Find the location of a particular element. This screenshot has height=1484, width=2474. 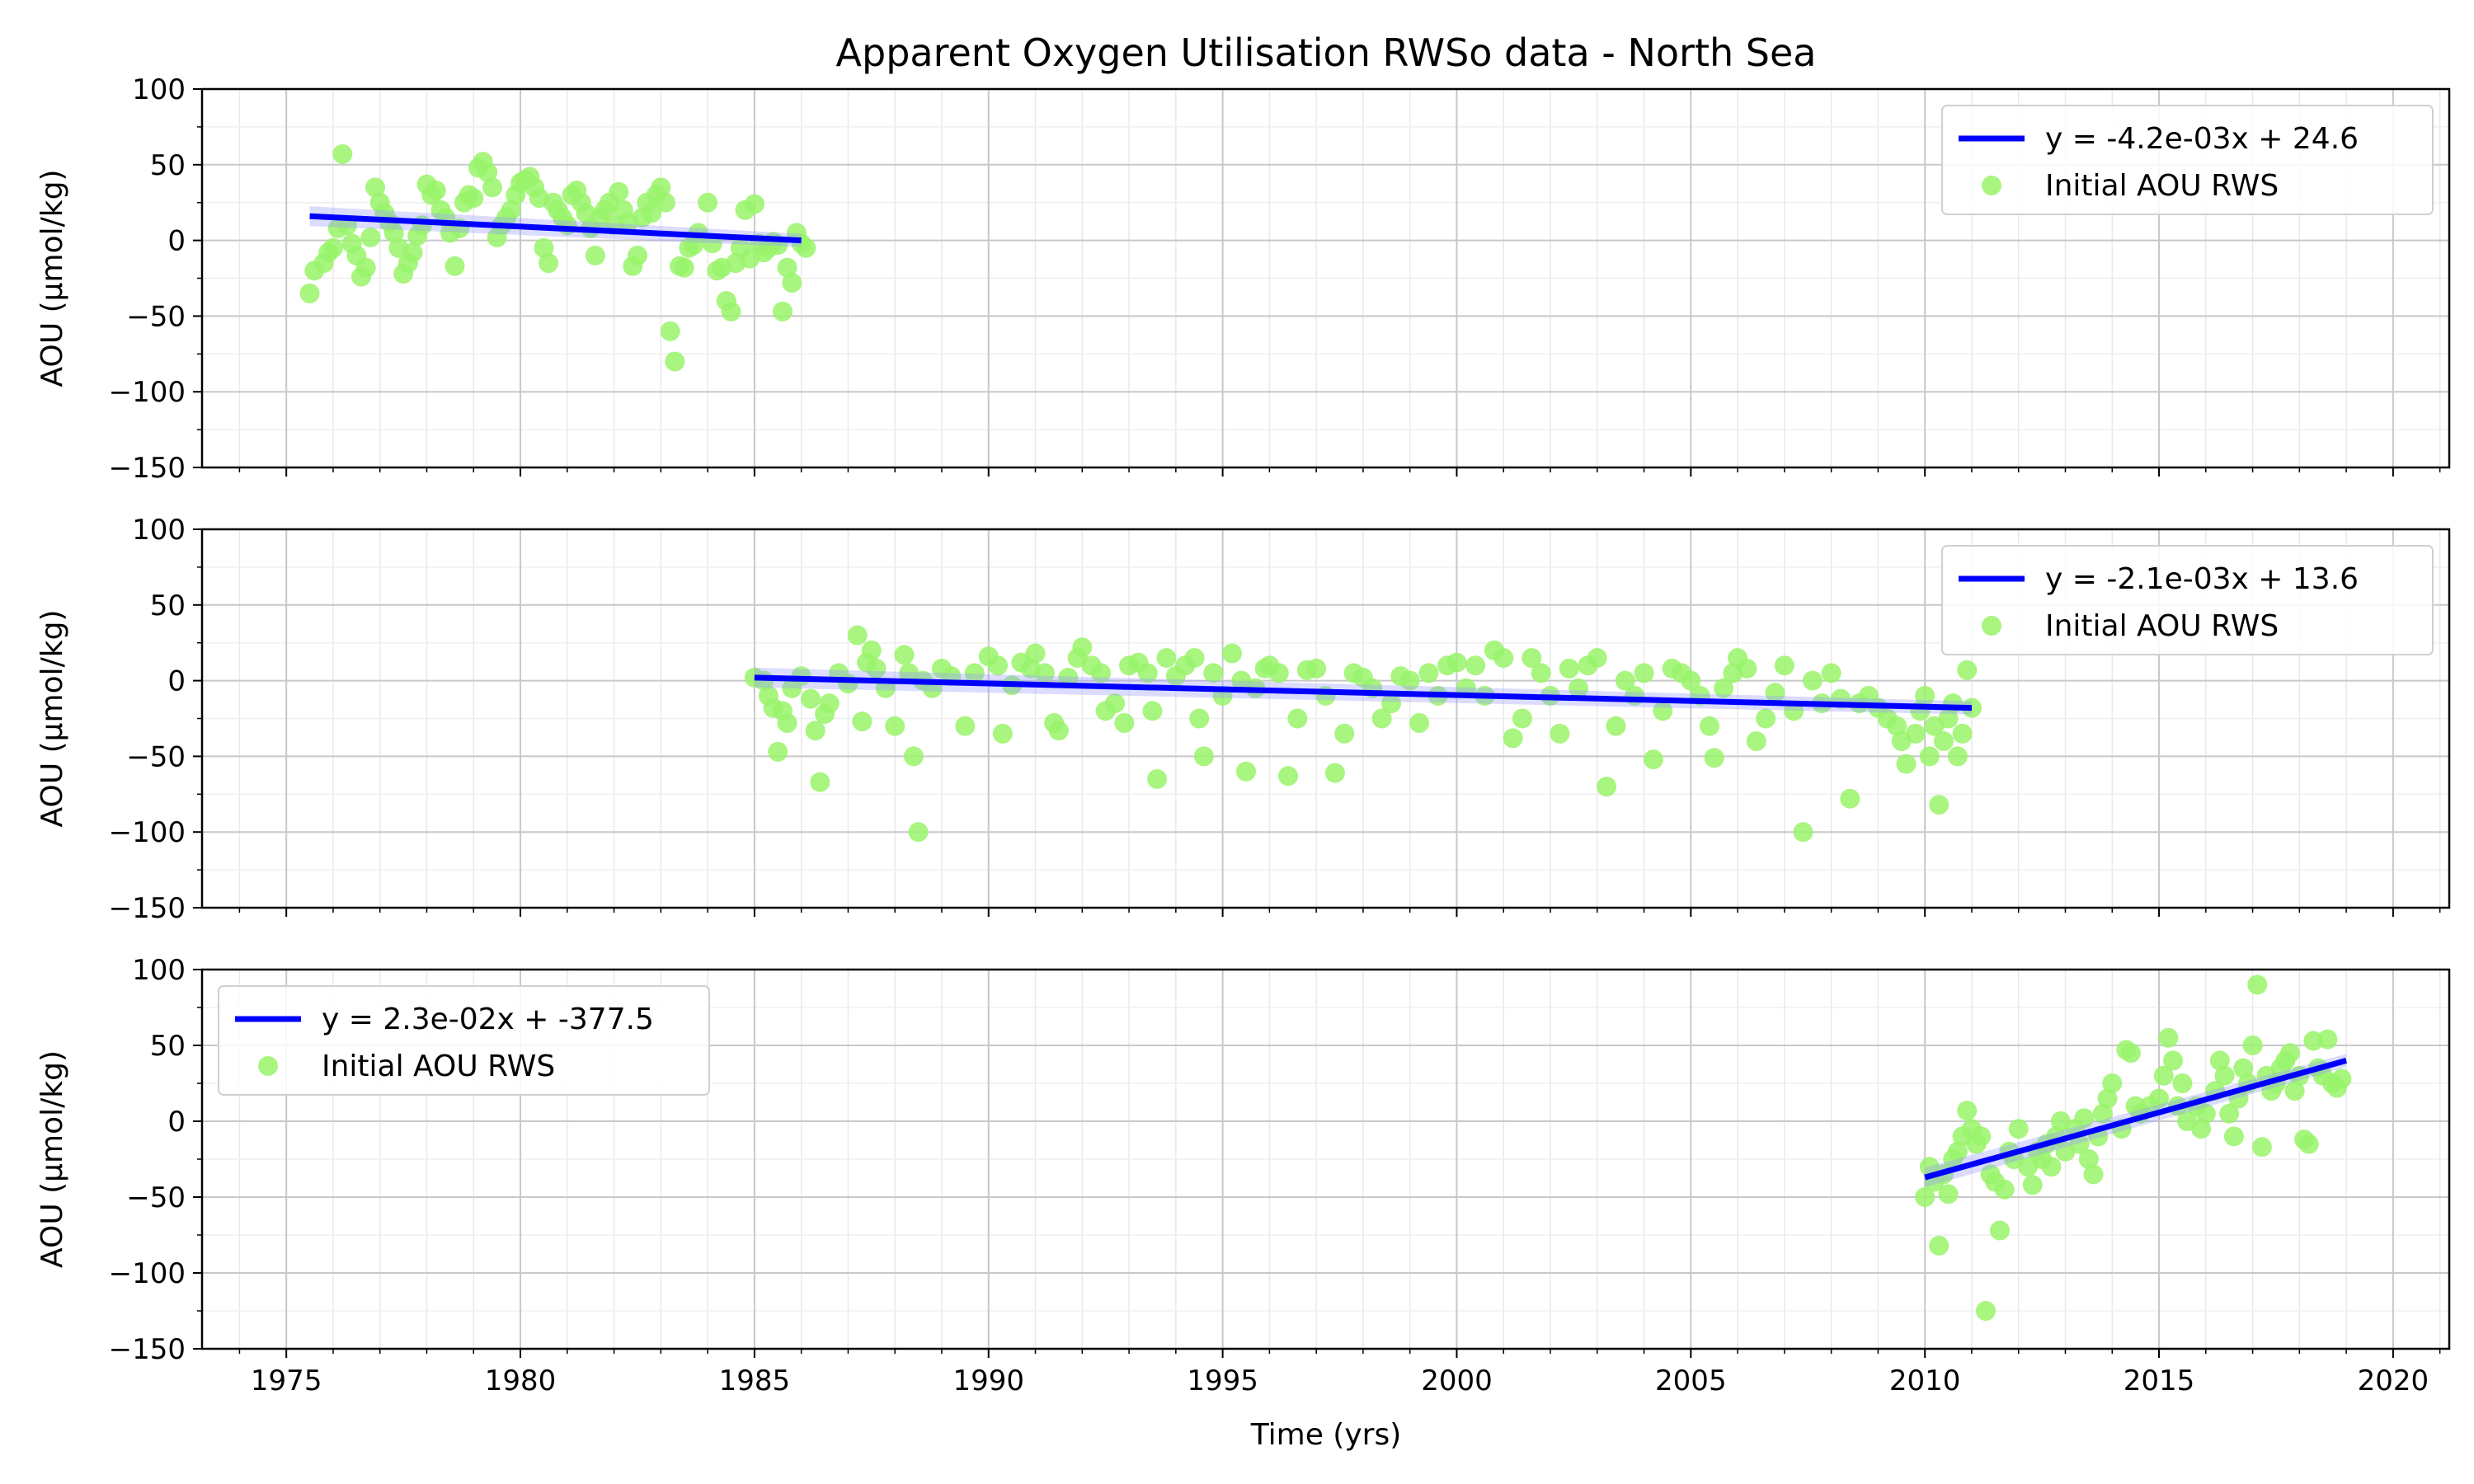

x-tick-label: 2000 is located at coordinates (1457, 1380).